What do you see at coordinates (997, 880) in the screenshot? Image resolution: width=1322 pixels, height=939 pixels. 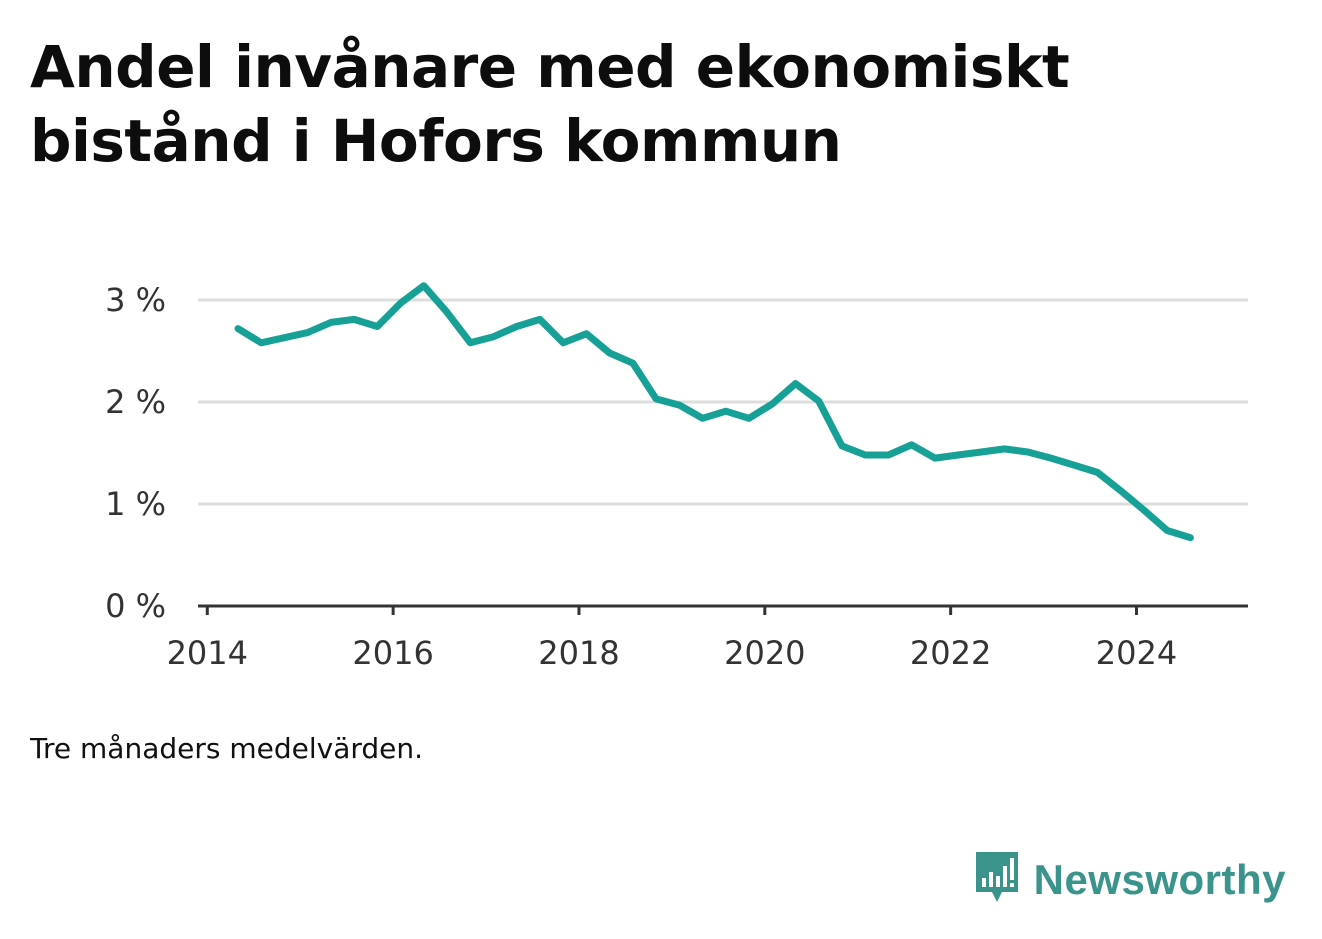 I see `newsworthy-logo-icon` at bounding box center [997, 880].